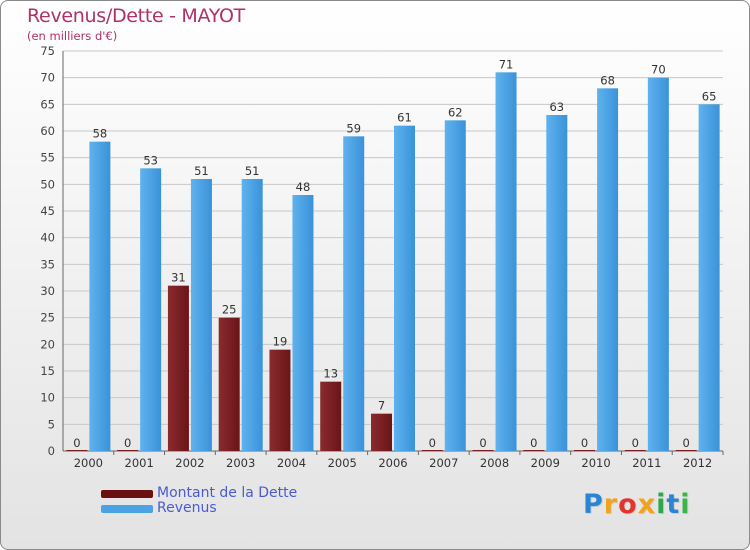 The height and width of the screenshot is (550, 750). What do you see at coordinates (139, 463) in the screenshot?
I see `x-tick-label: 2001` at bounding box center [139, 463].